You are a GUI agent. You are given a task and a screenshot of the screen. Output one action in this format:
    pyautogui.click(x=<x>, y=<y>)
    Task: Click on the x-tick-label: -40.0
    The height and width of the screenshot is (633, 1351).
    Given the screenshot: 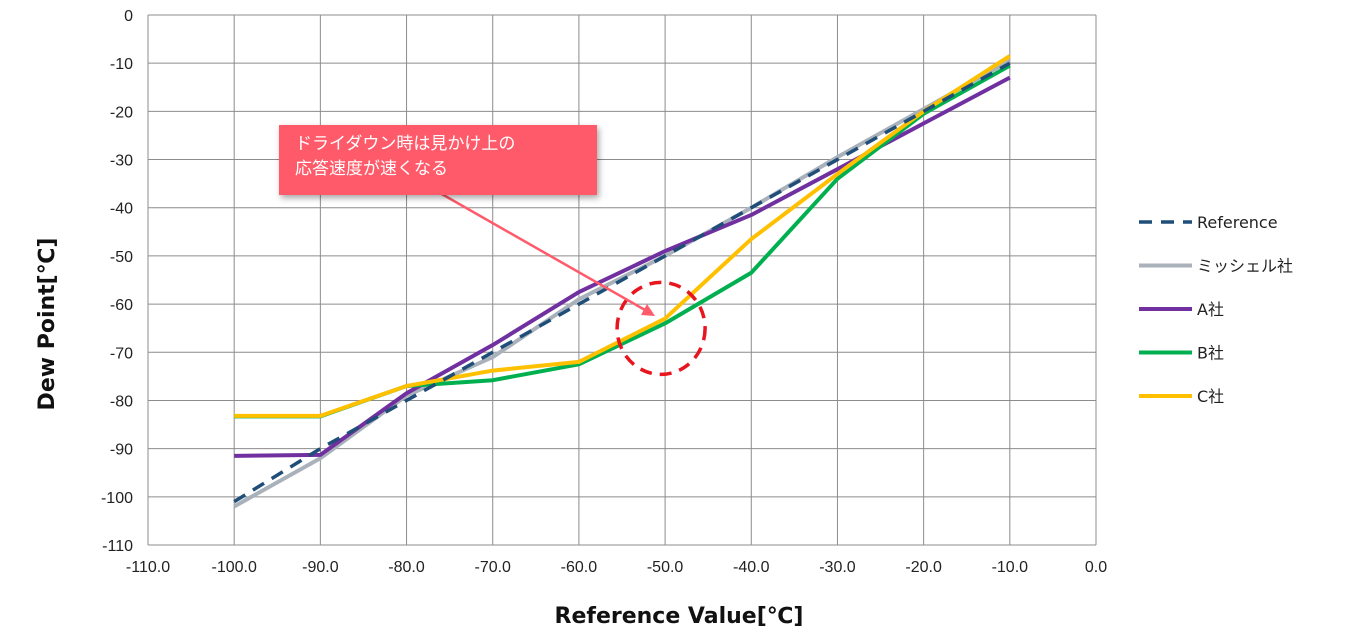 What is the action you would take?
    pyautogui.click(x=751, y=567)
    